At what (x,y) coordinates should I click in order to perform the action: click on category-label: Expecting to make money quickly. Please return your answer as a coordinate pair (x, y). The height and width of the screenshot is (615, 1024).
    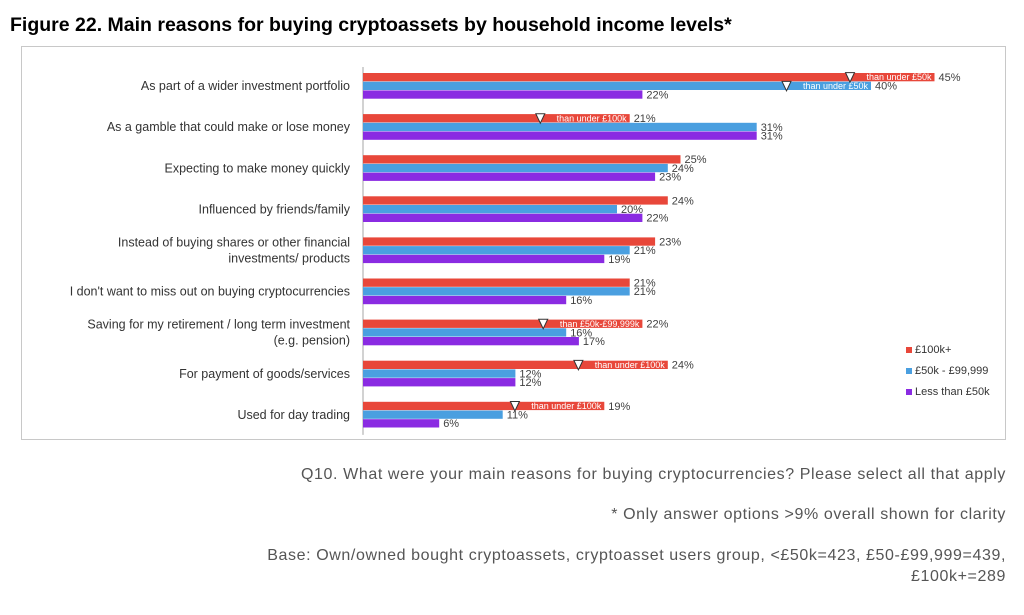
    Looking at the image, I should click on (257, 168).